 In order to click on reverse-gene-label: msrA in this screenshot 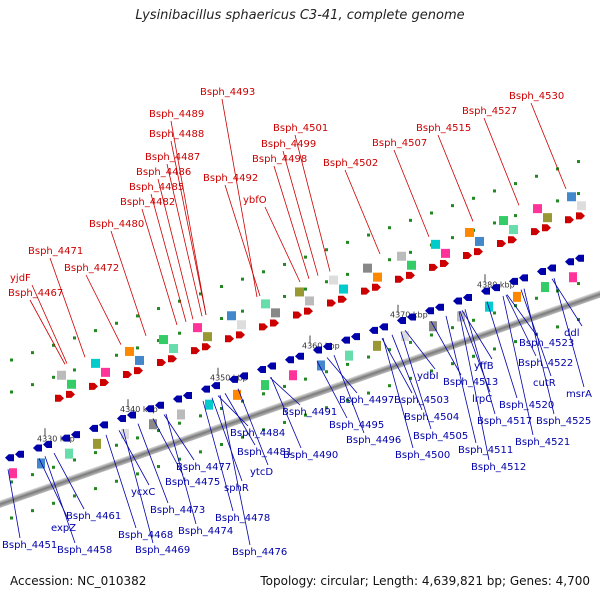, I will do `click(579, 394)`.